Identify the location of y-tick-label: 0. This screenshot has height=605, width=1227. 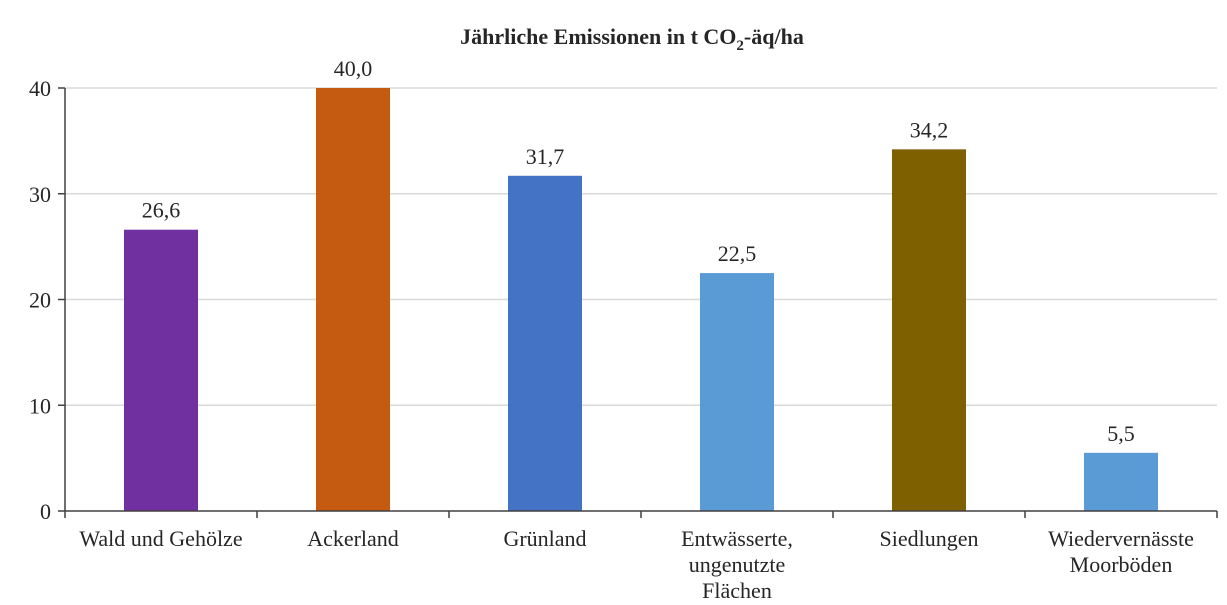
(45, 511).